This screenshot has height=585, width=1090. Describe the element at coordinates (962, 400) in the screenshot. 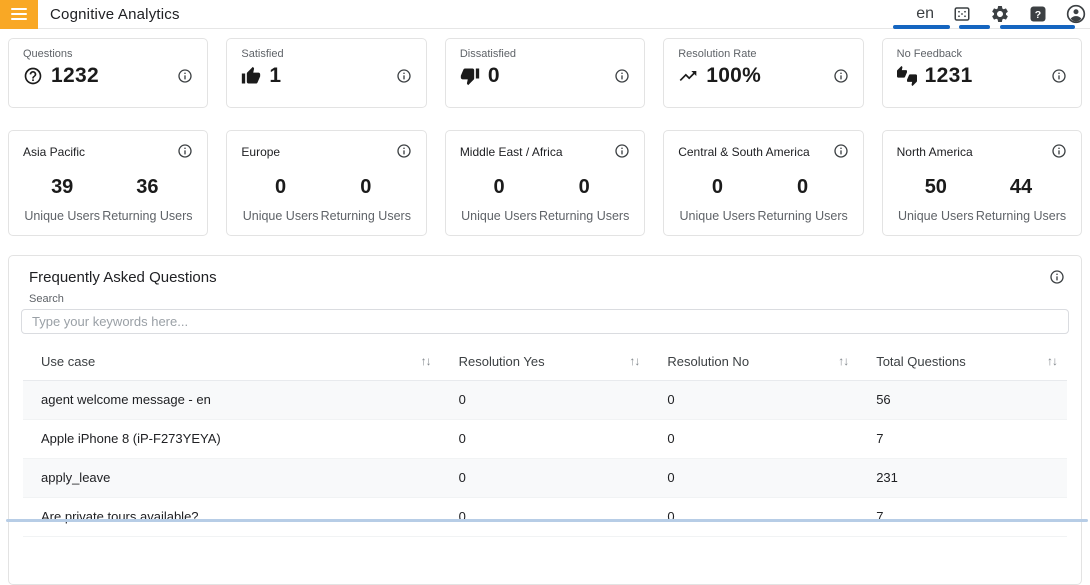

I see `cell-total-questions: 56` at that location.